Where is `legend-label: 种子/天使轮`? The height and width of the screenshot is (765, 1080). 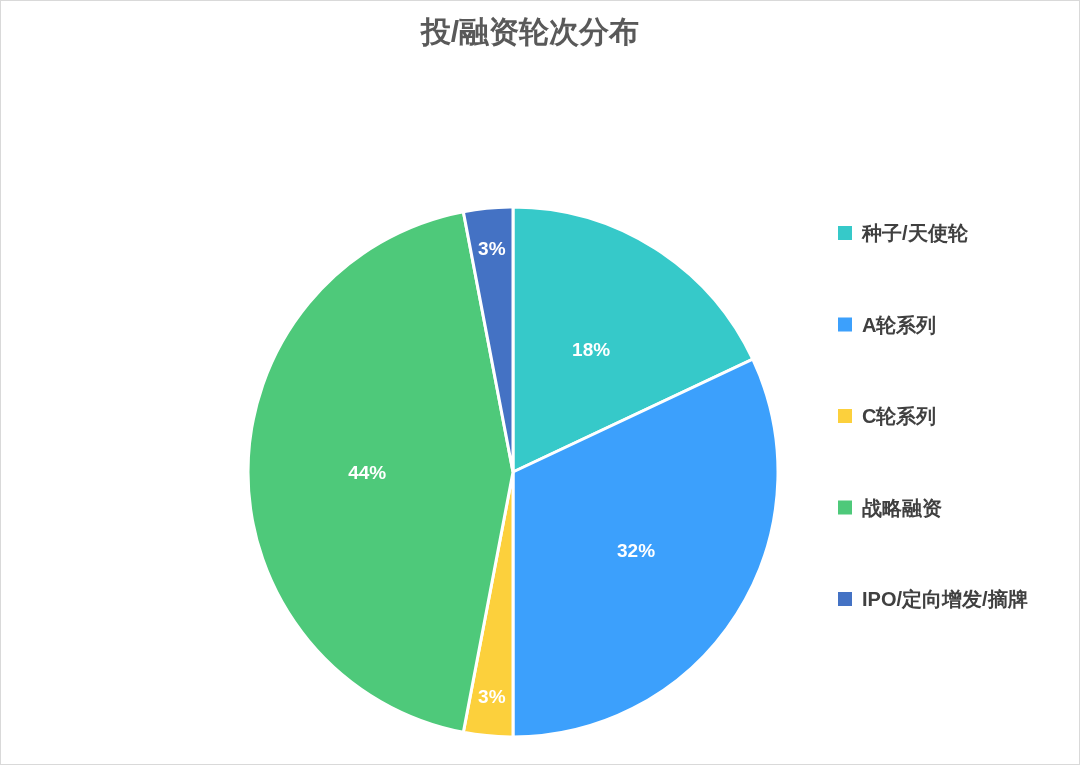
legend-label: 种子/天使轮 is located at coordinates (915, 233).